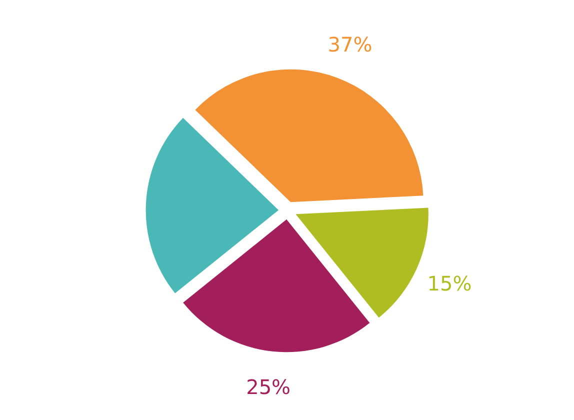 This screenshot has height=420, width=574. I want to click on data-label: 25%, so click(268, 387).